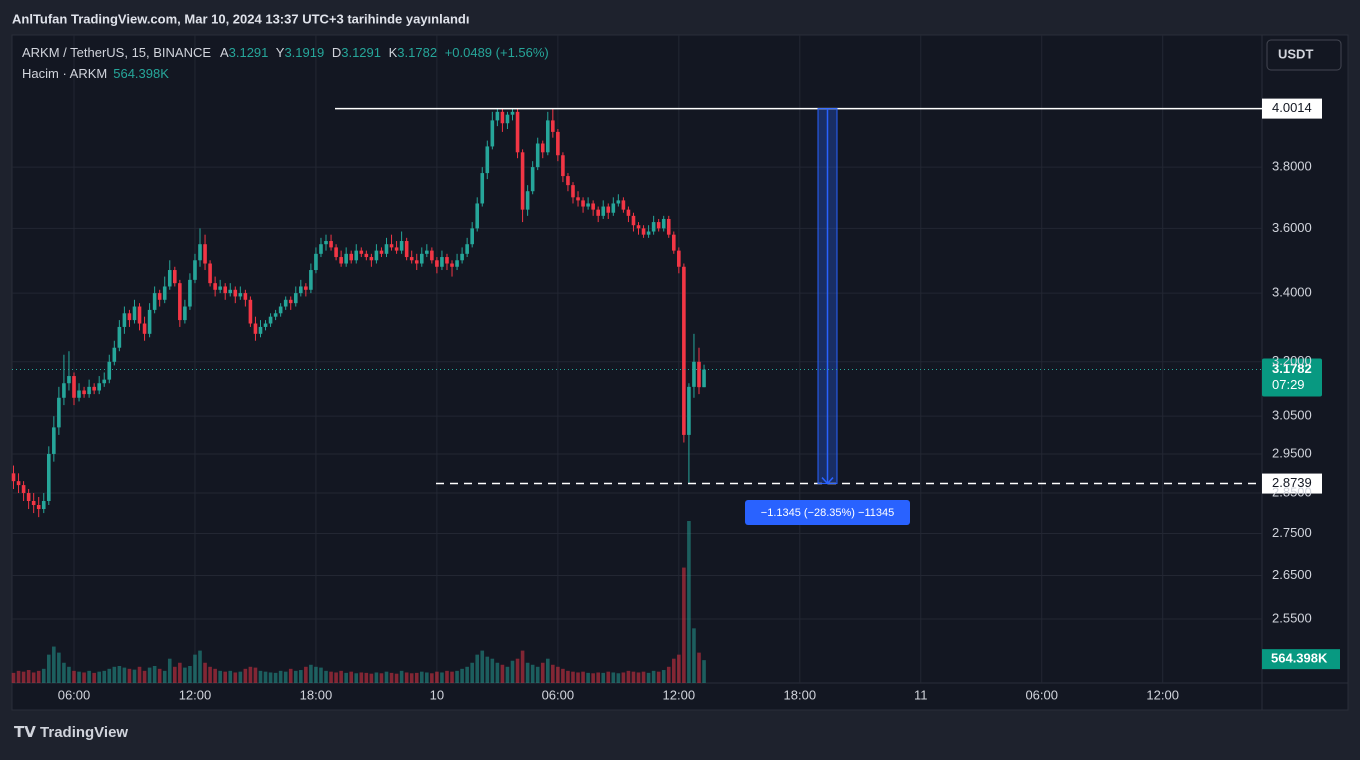 This screenshot has height=760, width=1360. I want to click on low-line-label: 2.8739, so click(1292, 482).